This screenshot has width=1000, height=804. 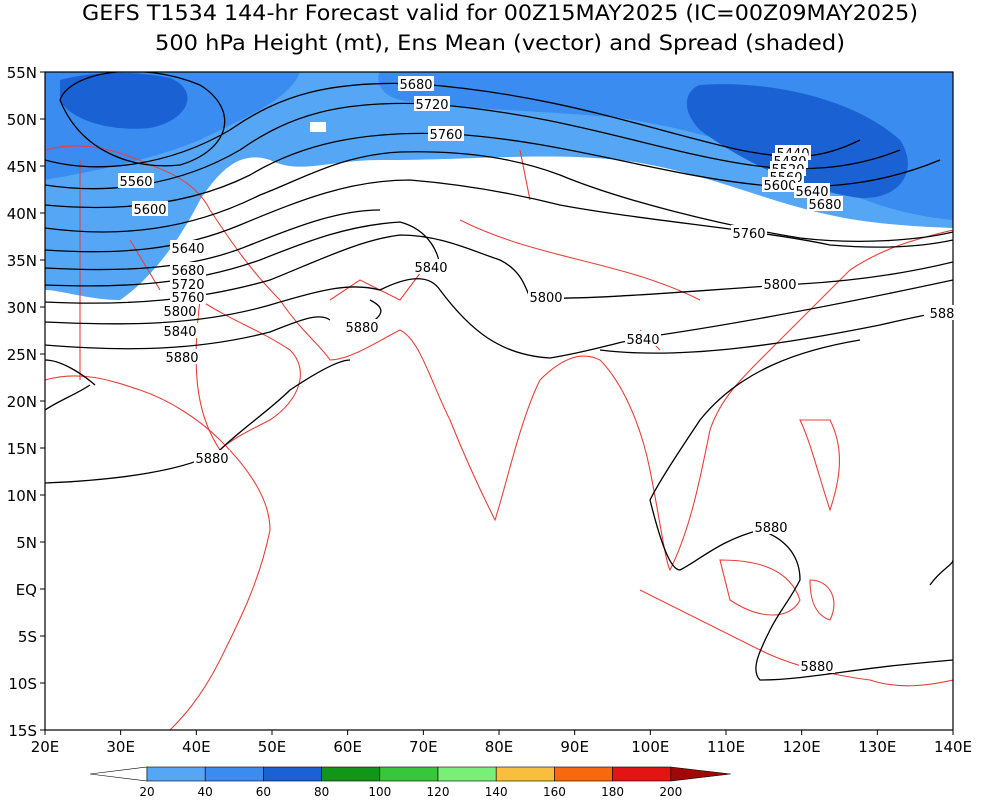 What do you see at coordinates (612, 792) in the screenshot?
I see `colorbar-label: 180` at bounding box center [612, 792].